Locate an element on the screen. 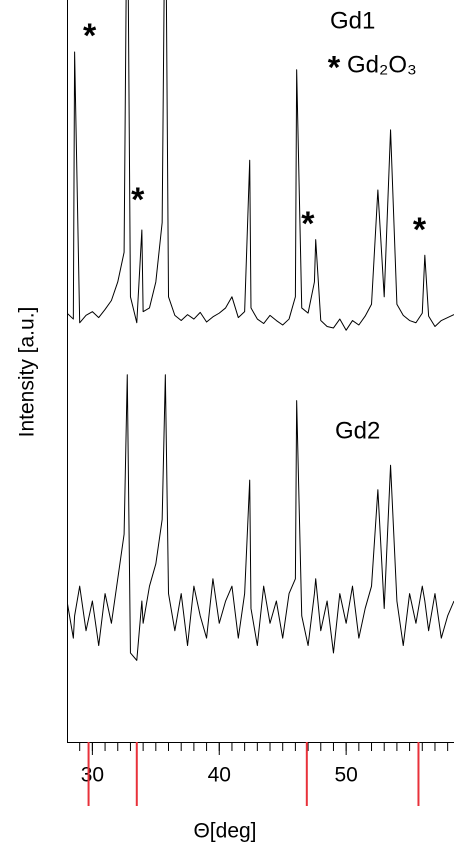 The image size is (454, 855). x-tick-label: 30 is located at coordinates (92, 775).